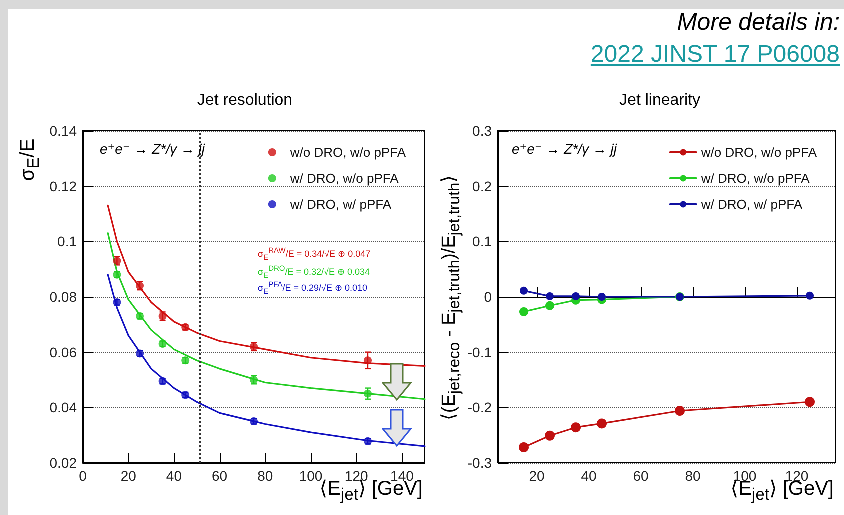 This screenshot has height=515, width=844. What do you see at coordinates (660, 101) in the screenshot?
I see `chart-title: Jet linearity` at bounding box center [660, 101].